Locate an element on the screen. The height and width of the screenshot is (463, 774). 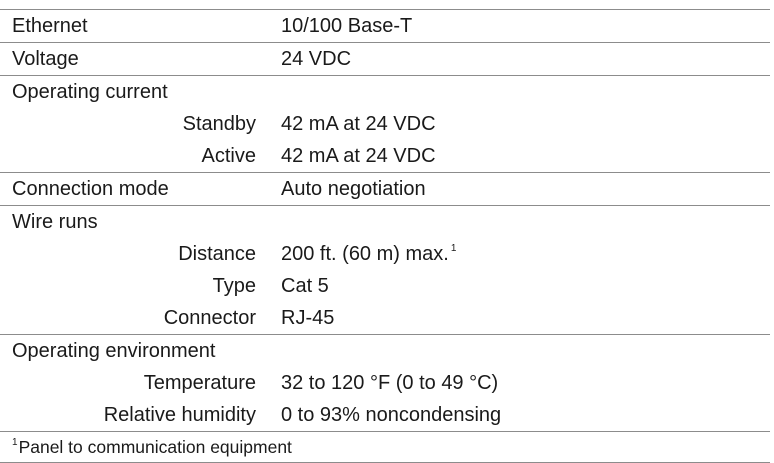
spec-row-relative-humidity: Relative humidity 0 to 93% noncondensing is located at coordinates (385, 415).